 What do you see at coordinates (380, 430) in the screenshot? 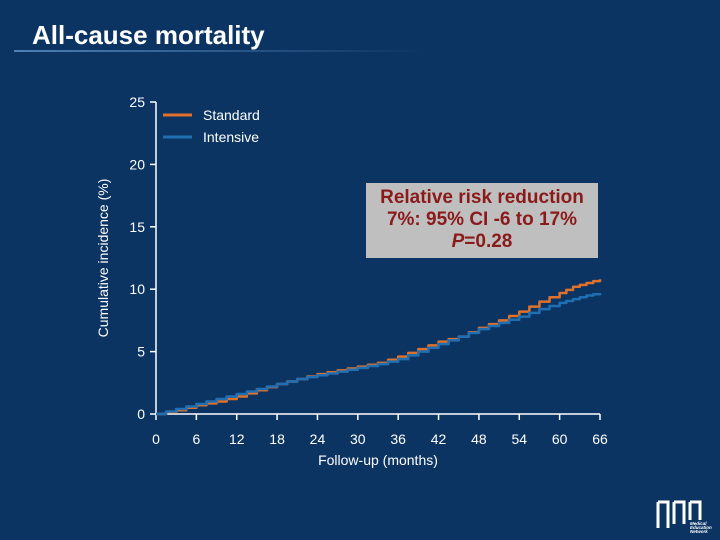
I see `x-ticks: 0 6 12 18 24 30 36 42 48 54 60 66` at bounding box center [380, 430].